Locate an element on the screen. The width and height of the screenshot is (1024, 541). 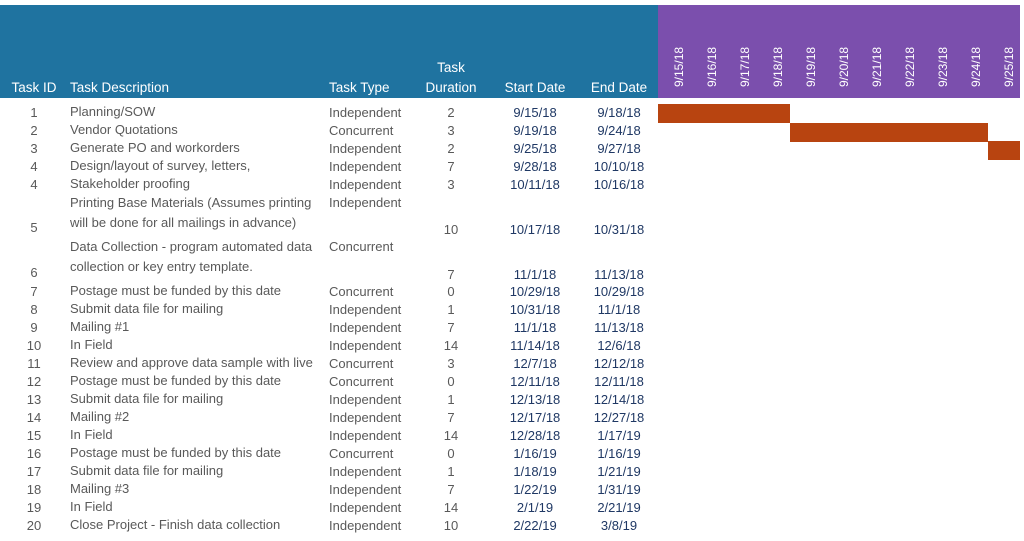
task-id-cell: 13 is located at coordinates (34, 399).